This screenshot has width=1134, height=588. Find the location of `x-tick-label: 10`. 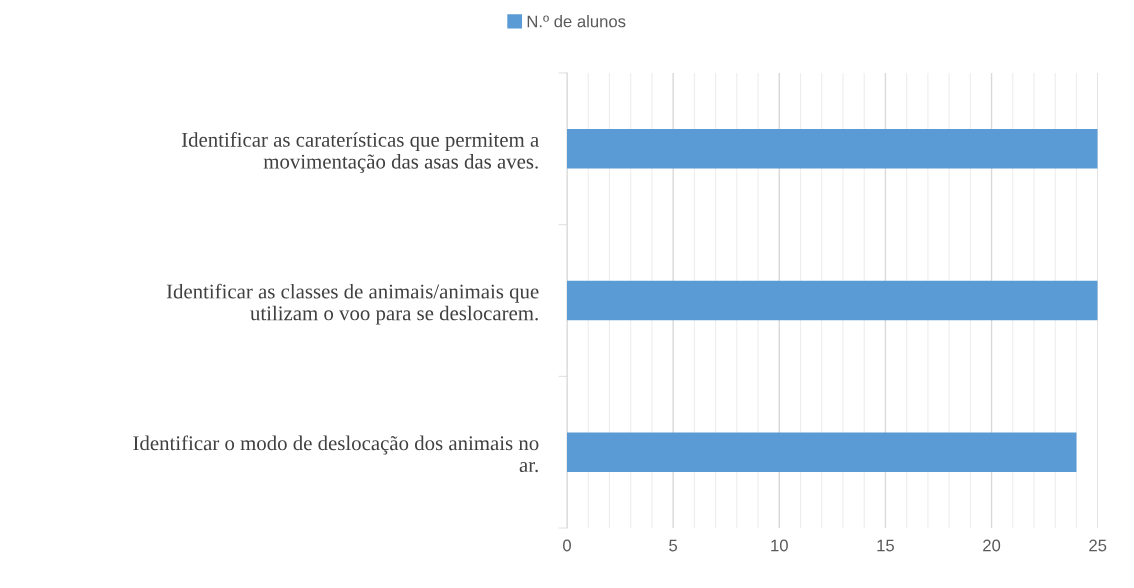

x-tick-label: 10 is located at coordinates (779, 545).